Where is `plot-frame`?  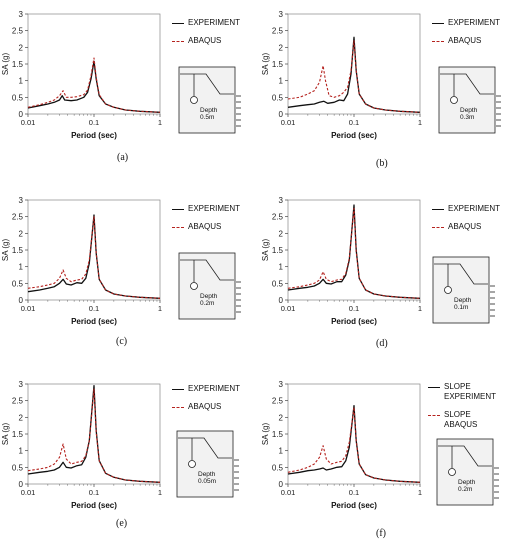 plot-frame is located at coordinates (354, 434).